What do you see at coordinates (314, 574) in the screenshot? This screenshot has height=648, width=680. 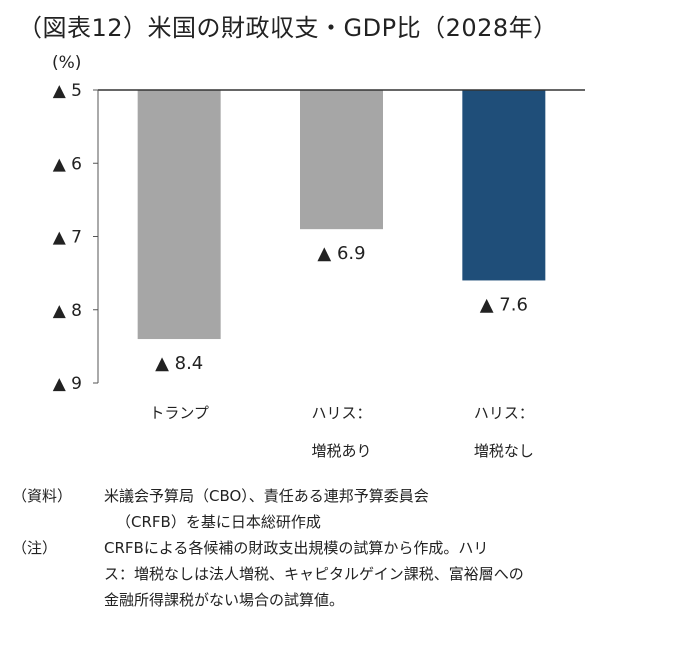 I see `footnote-line: ス：増税なしは法人増税、キャピタルゲイン課税、富裕層への` at bounding box center [314, 574].